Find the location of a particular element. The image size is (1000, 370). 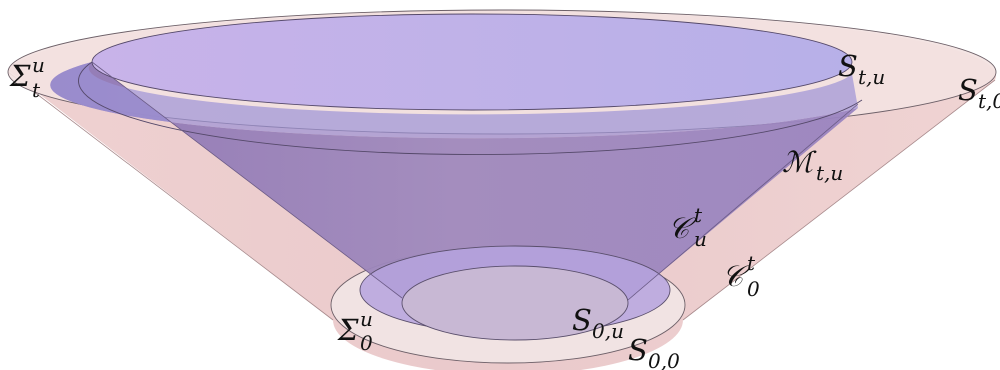

label-c-u-t: 𝒞 u t is located at coordinates (687, 227).